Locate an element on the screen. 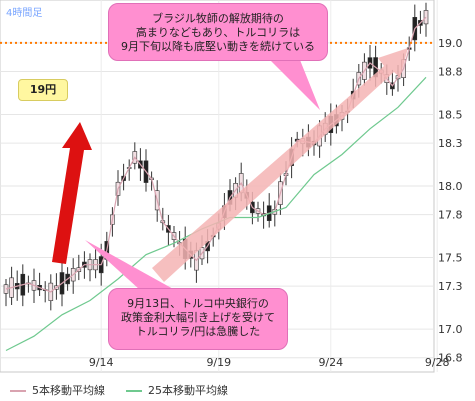 The image size is (475, 401). y-tick-label: 17.0 is located at coordinates (450, 329).